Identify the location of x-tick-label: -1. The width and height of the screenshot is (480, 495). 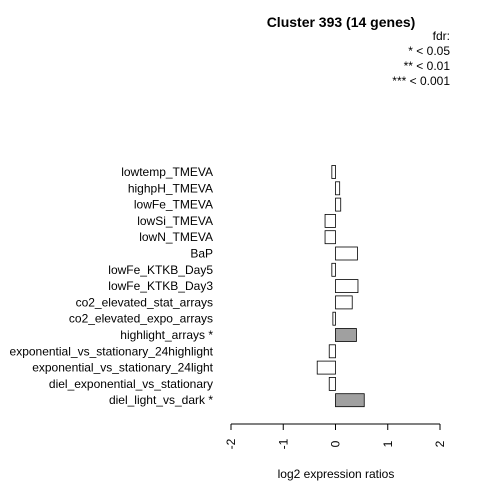
(283, 443).